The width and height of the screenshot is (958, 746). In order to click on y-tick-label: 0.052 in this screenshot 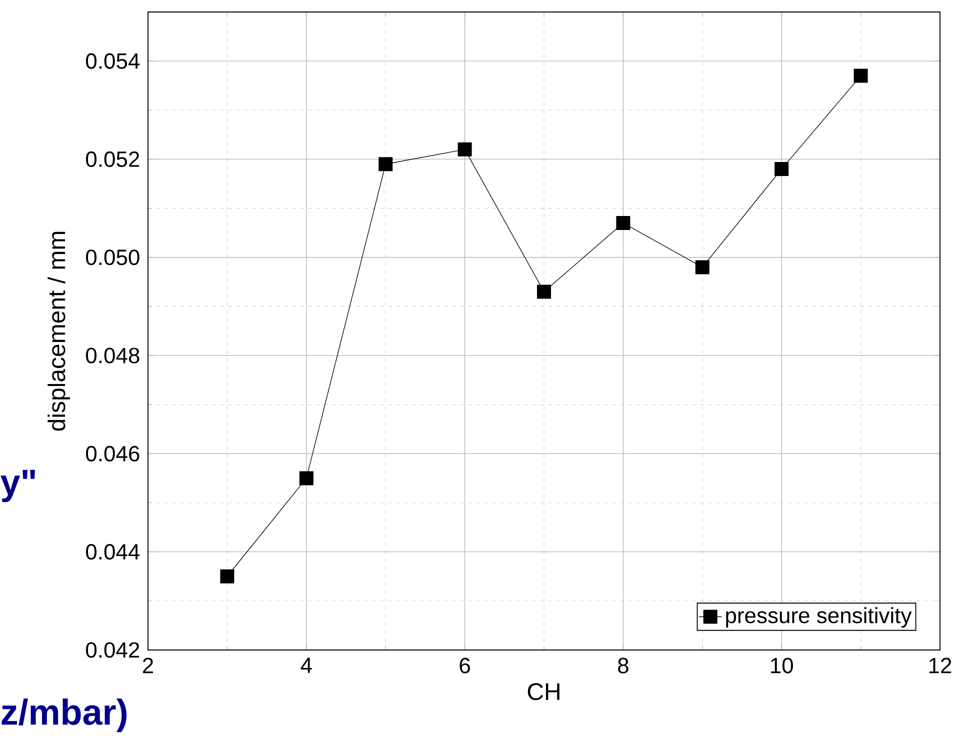, I will do `click(113, 159)`.